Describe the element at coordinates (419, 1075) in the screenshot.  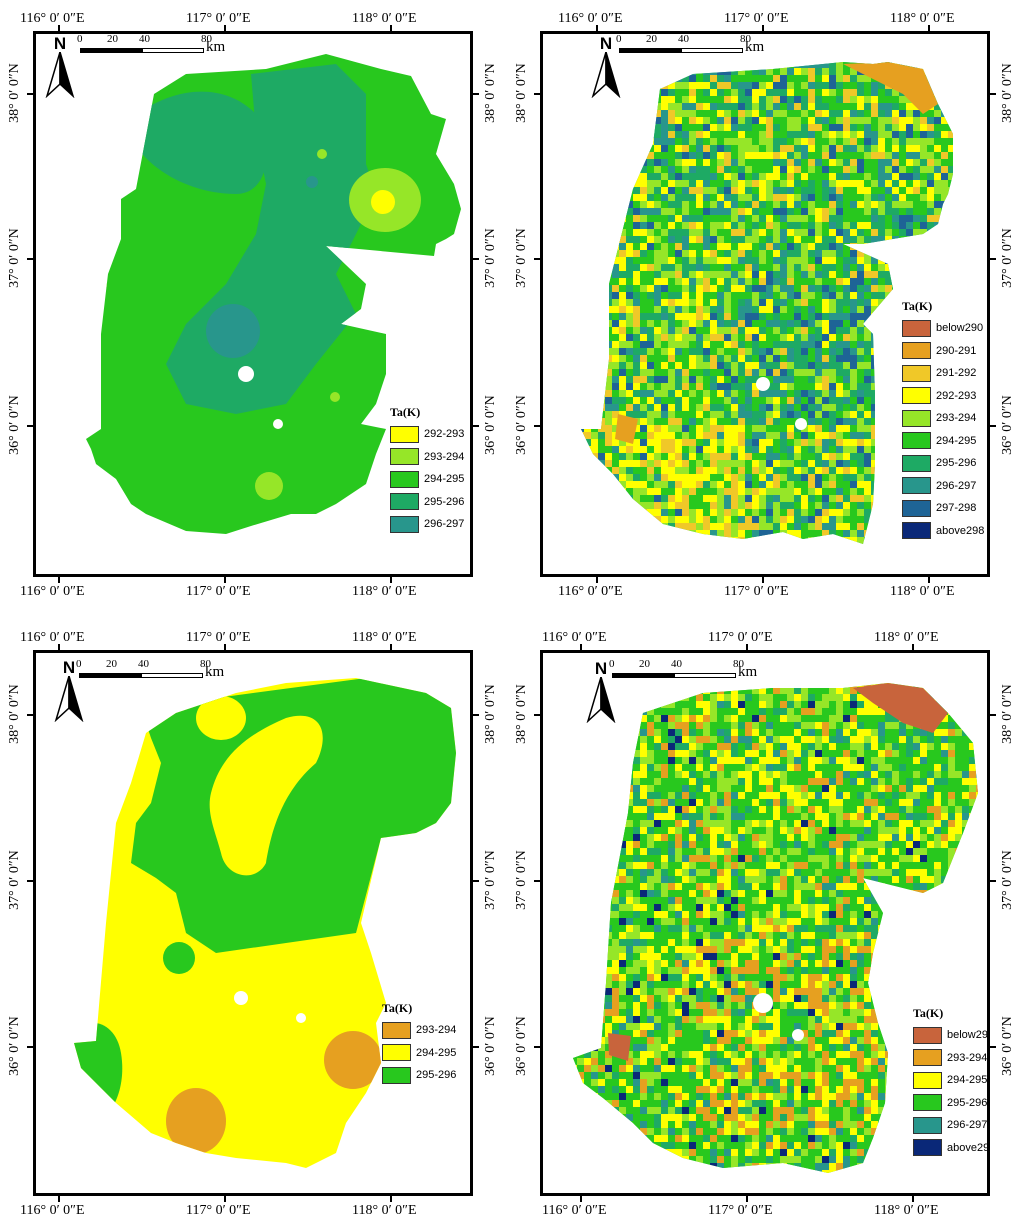
I see `legend-item: 295-296` at that location.